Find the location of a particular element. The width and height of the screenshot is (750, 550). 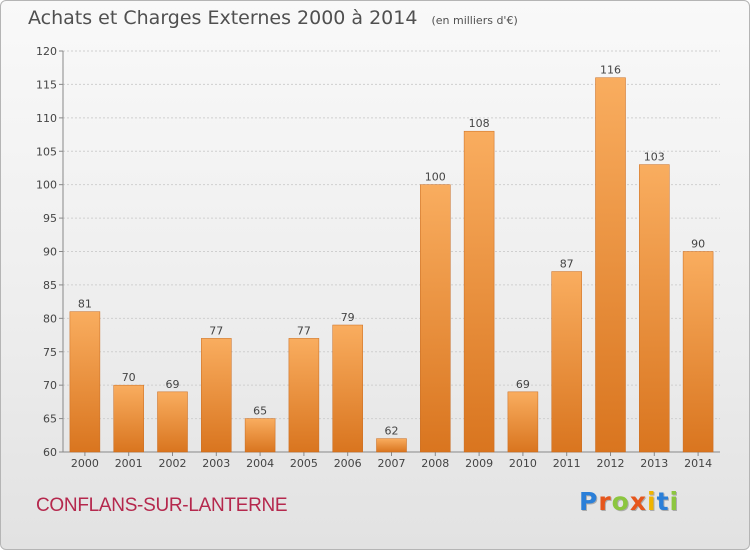

logo-letter: P is located at coordinates (589, 501).